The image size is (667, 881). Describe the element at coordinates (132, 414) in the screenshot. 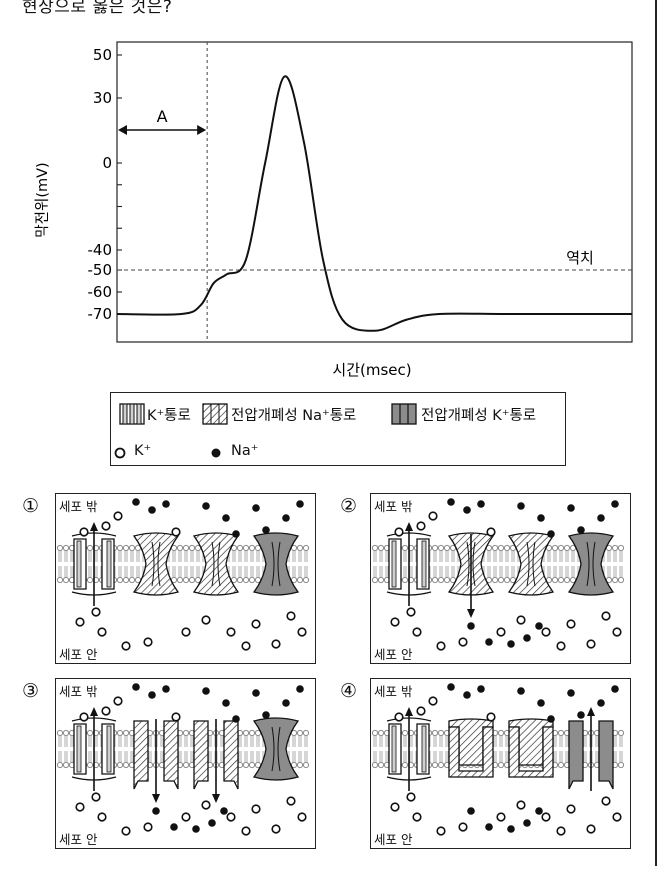

I see `k-channel-icon` at that location.